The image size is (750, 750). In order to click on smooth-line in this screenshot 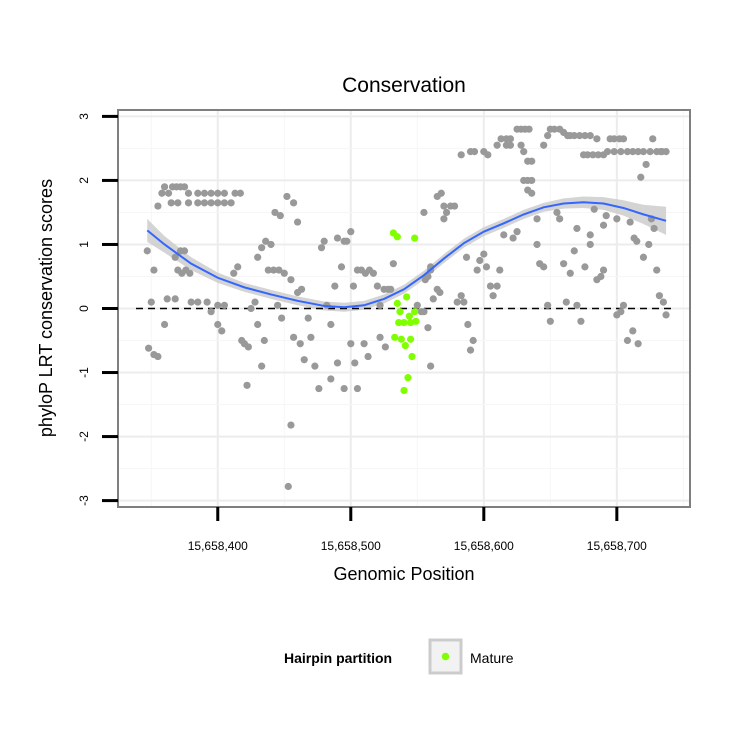, I will do `click(406, 255)`.